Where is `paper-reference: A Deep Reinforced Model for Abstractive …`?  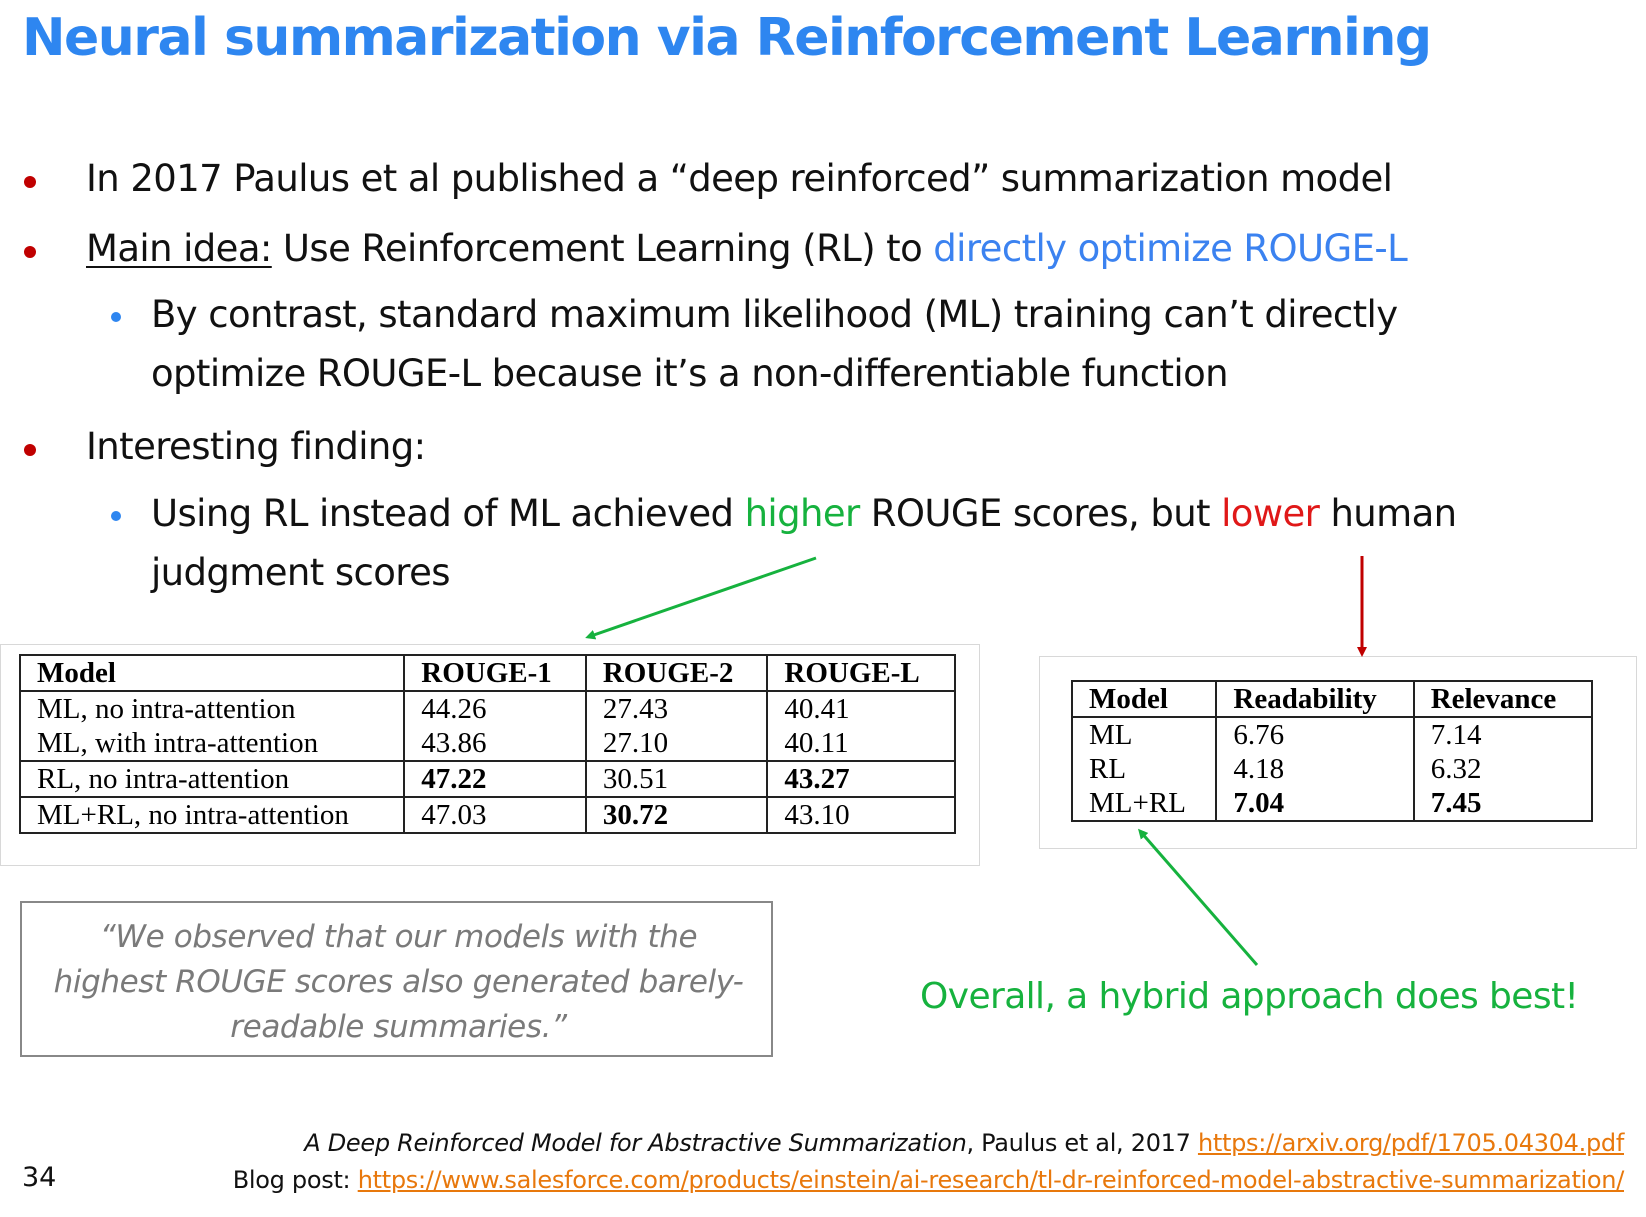 paper-reference: A Deep Reinforced Model for Abstractive … is located at coordinates (964, 1143).